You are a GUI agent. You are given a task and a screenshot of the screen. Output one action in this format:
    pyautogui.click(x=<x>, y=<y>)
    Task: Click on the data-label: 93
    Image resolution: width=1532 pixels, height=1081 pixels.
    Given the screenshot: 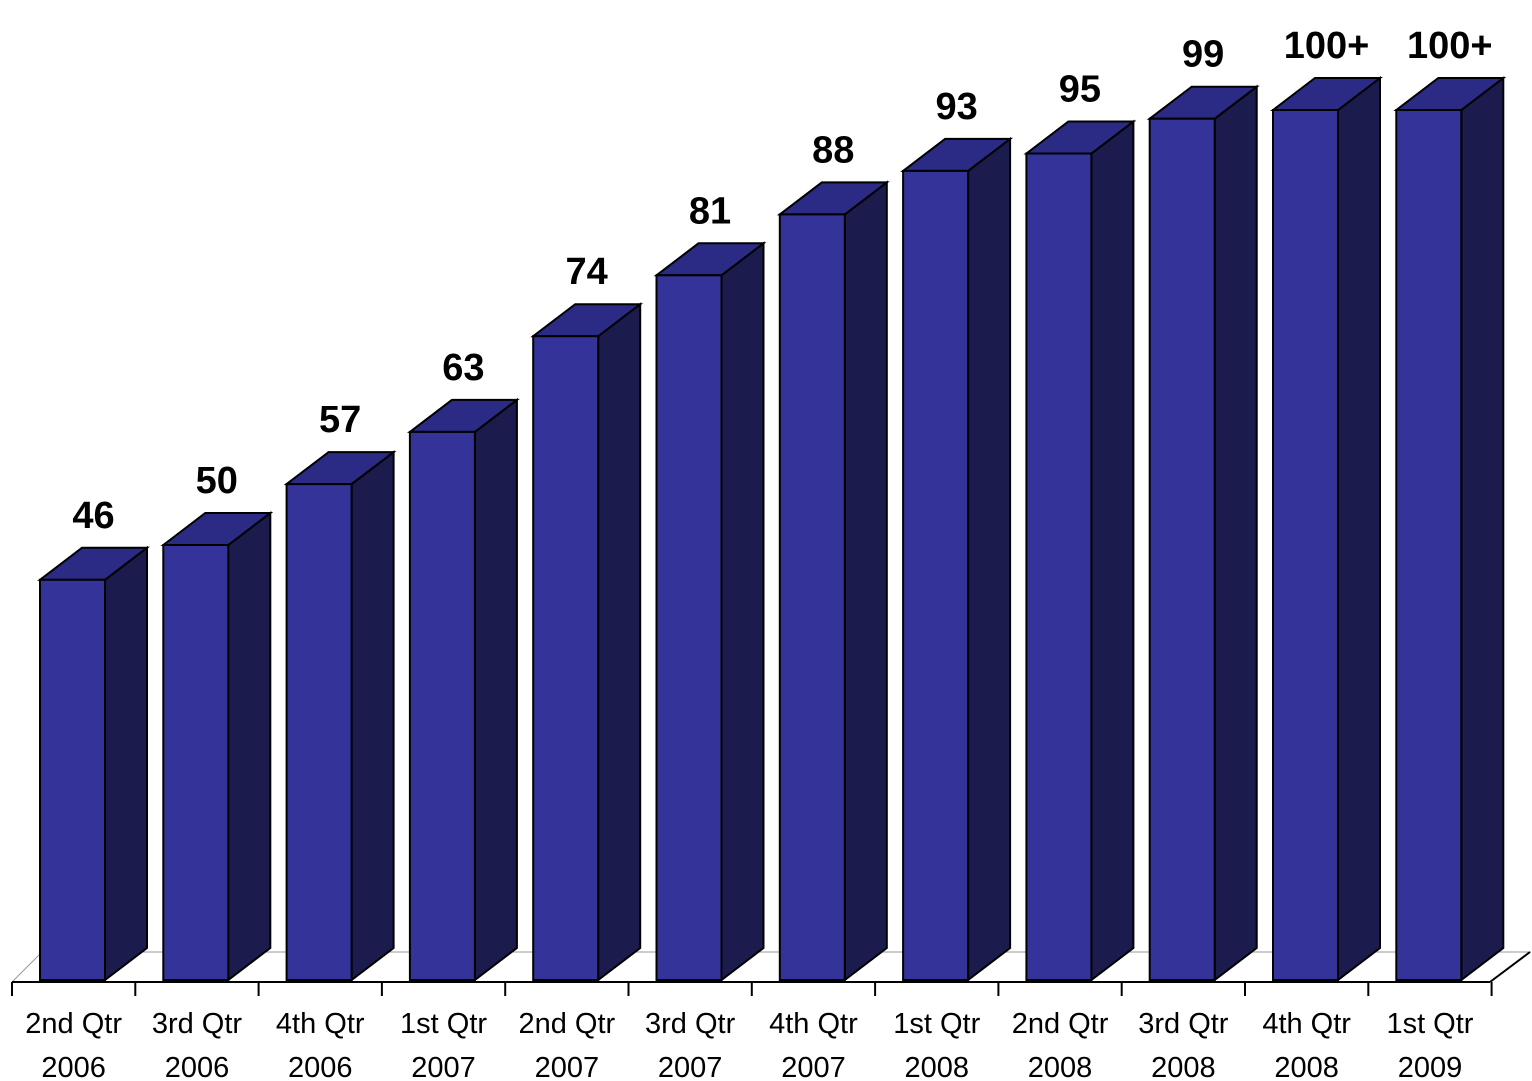 What is the action you would take?
    pyautogui.click(x=956, y=107)
    